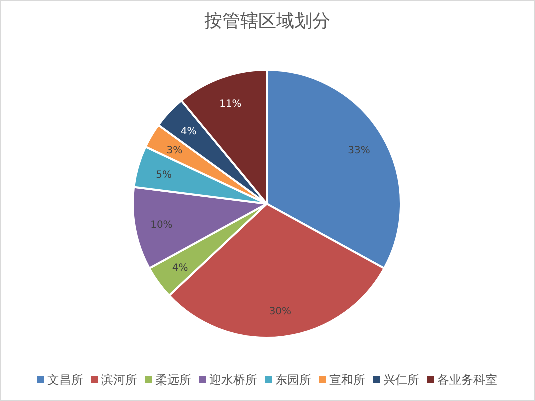 The height and width of the screenshot is (401, 535). What do you see at coordinates (234, 380) in the screenshot?
I see `legend-label: 迎水桥所` at bounding box center [234, 380].